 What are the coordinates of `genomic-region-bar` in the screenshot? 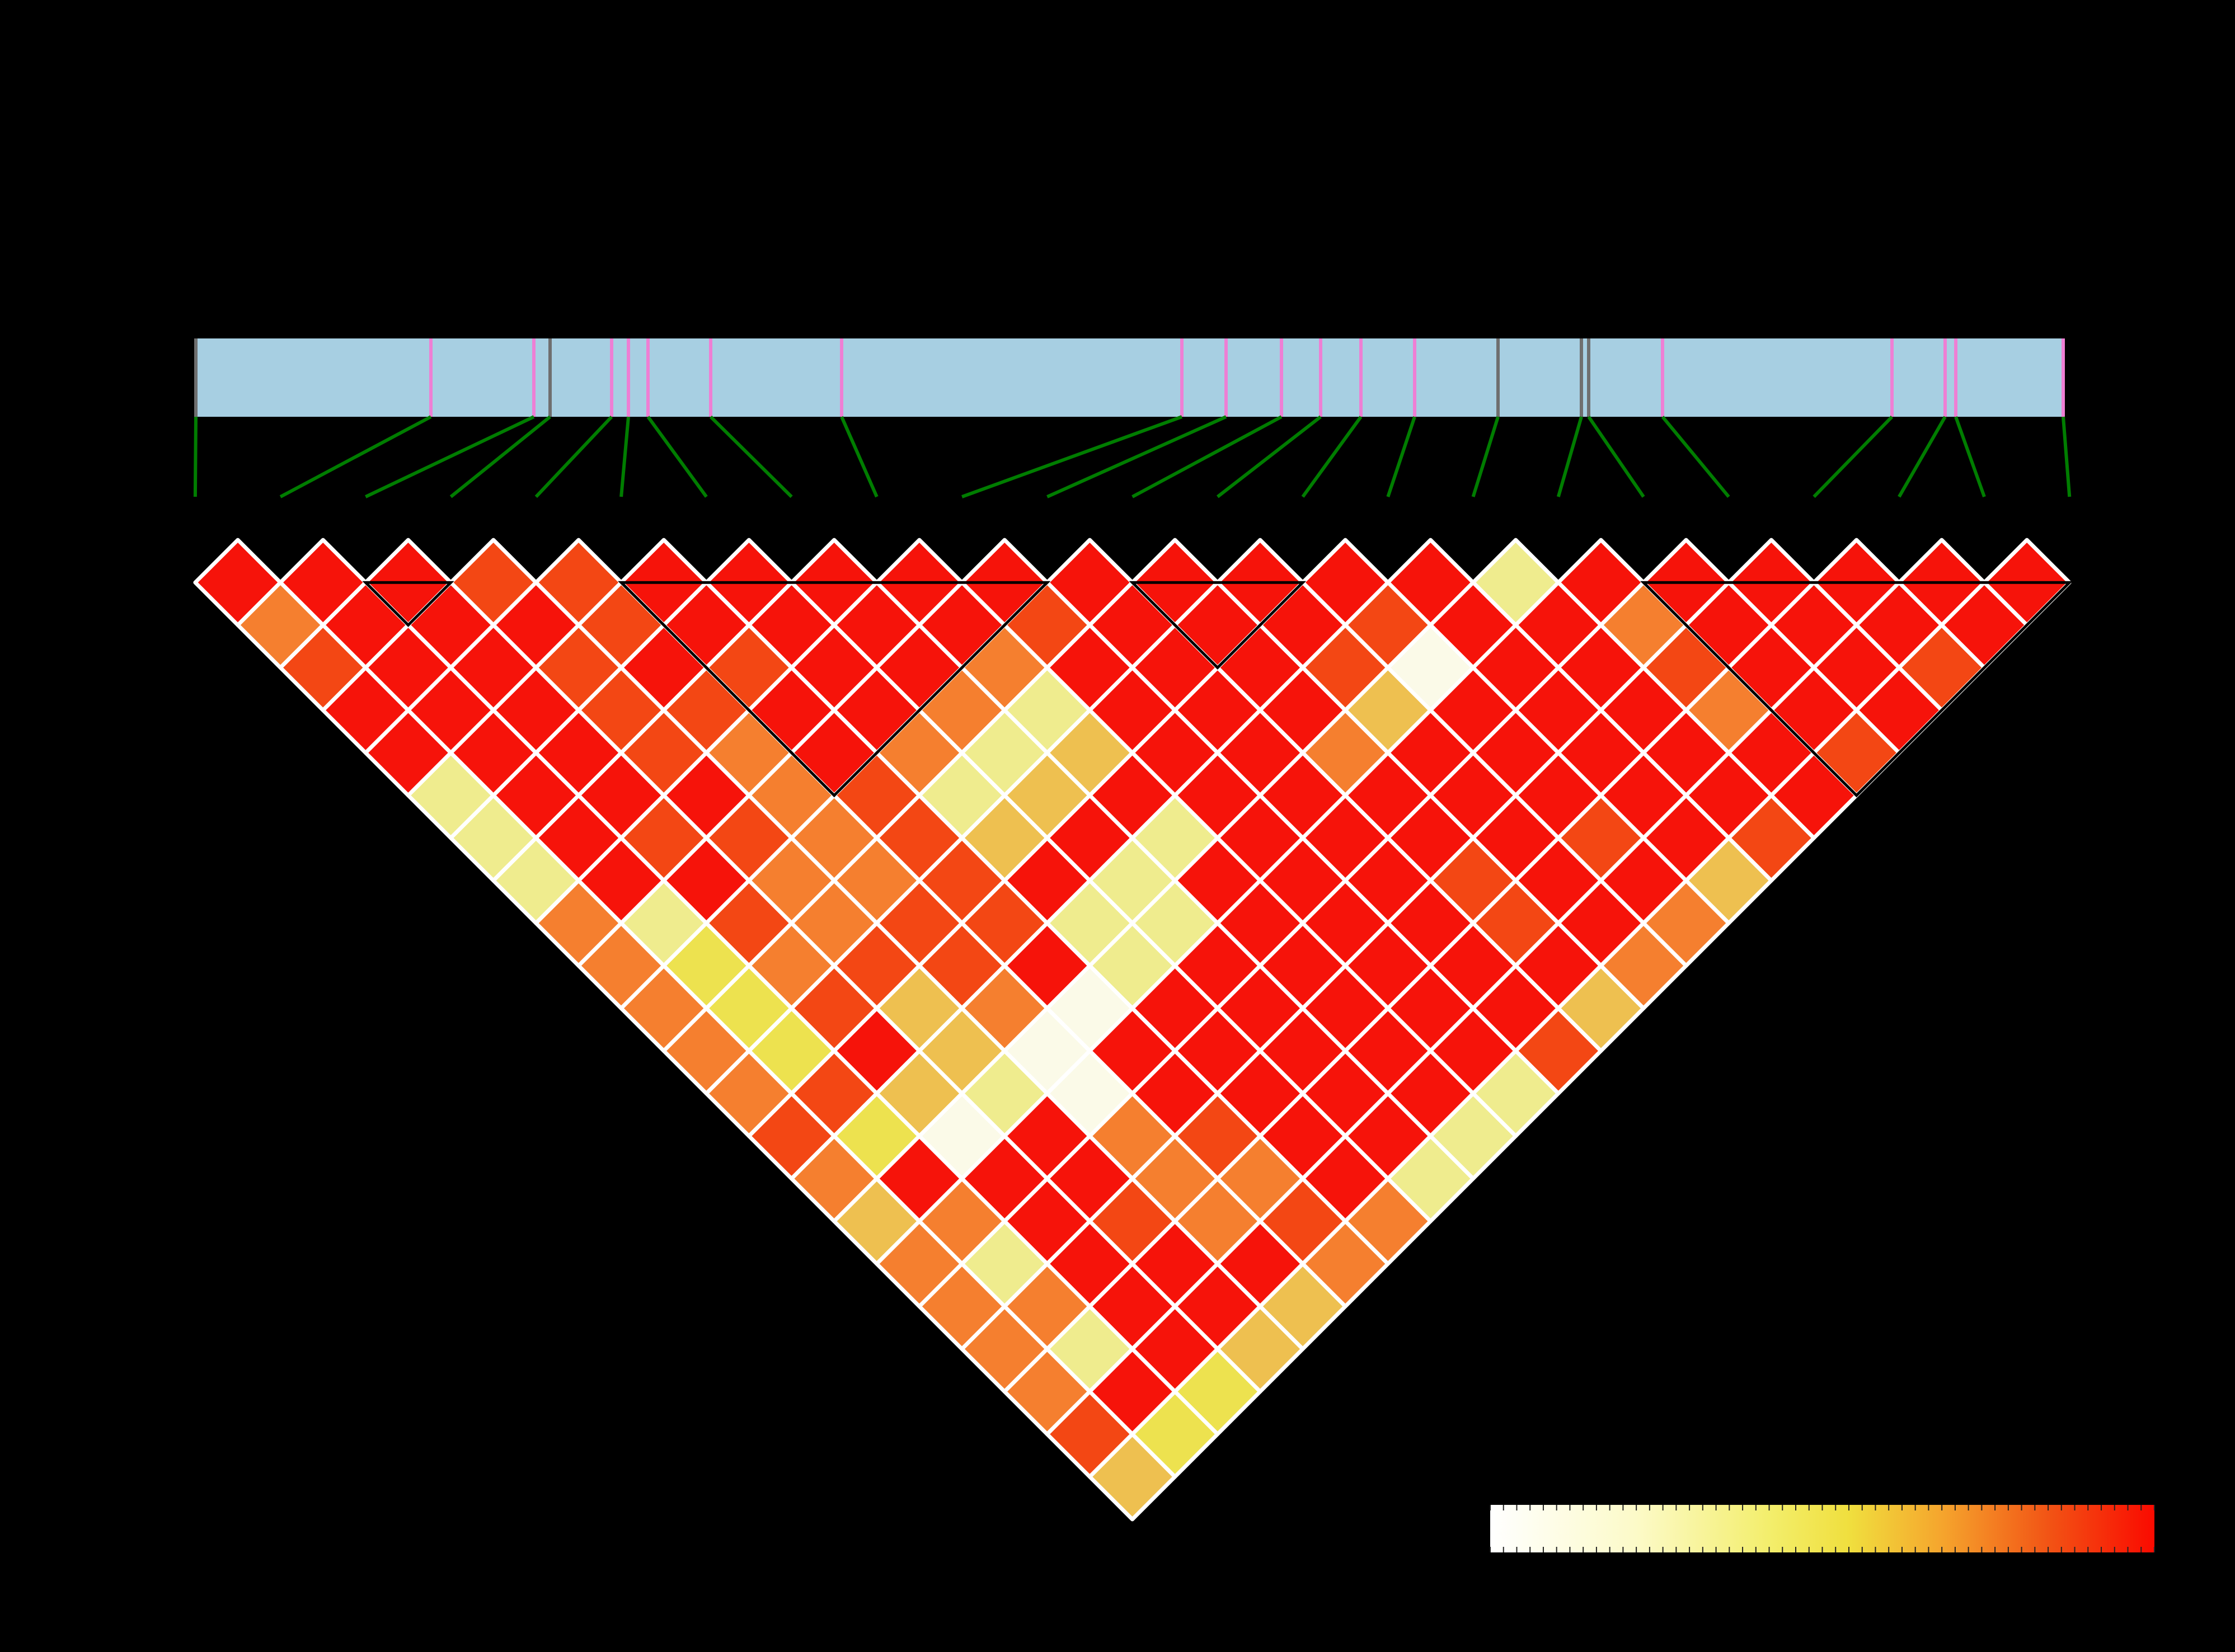 It's located at (1130, 377).